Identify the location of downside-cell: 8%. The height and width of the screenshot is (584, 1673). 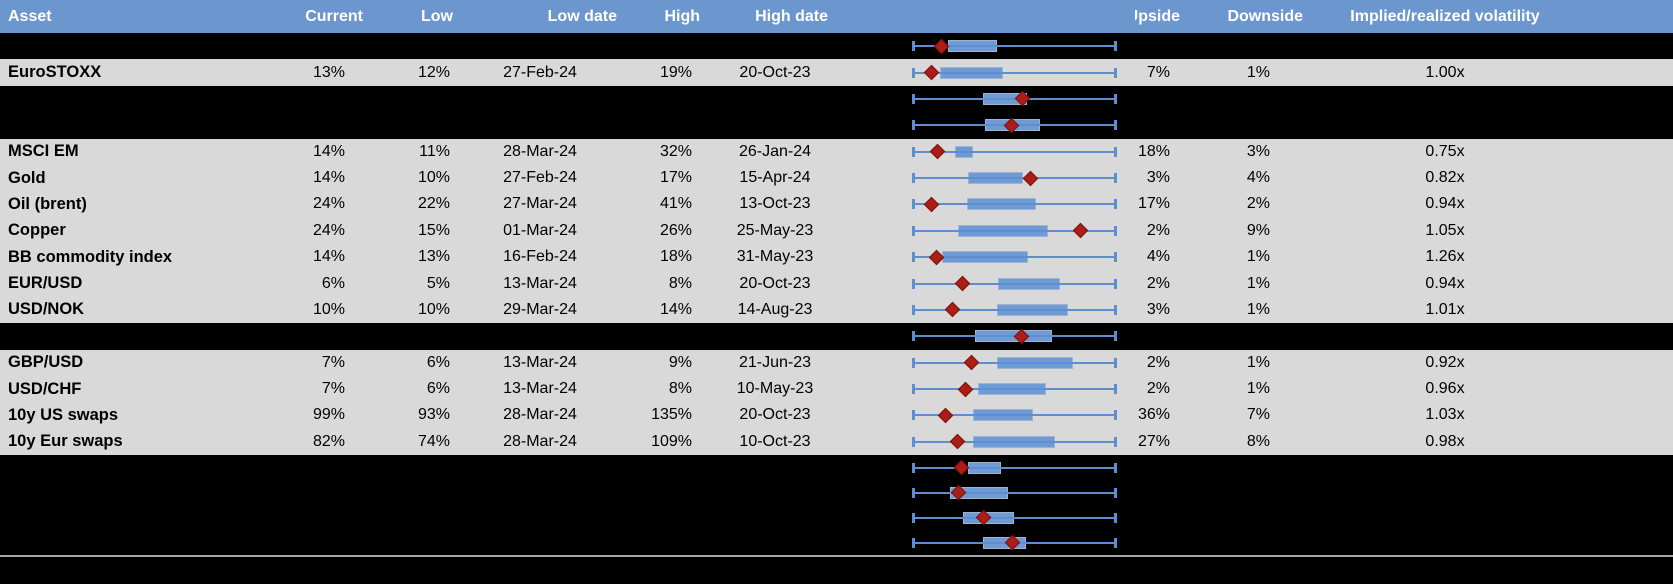
(1258, 441).